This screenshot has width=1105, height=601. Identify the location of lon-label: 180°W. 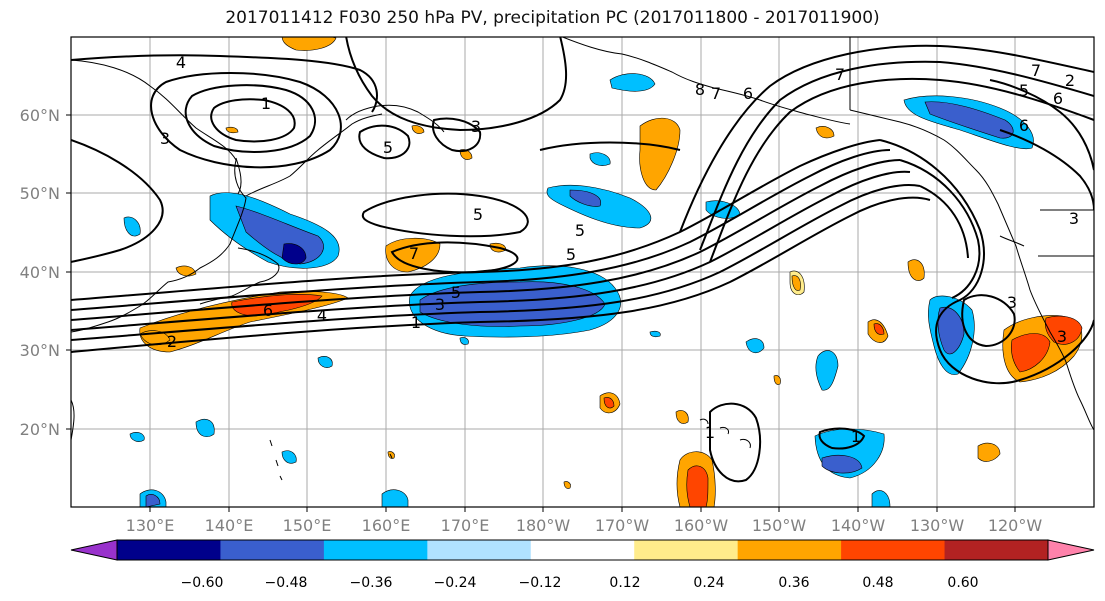
(543, 525).